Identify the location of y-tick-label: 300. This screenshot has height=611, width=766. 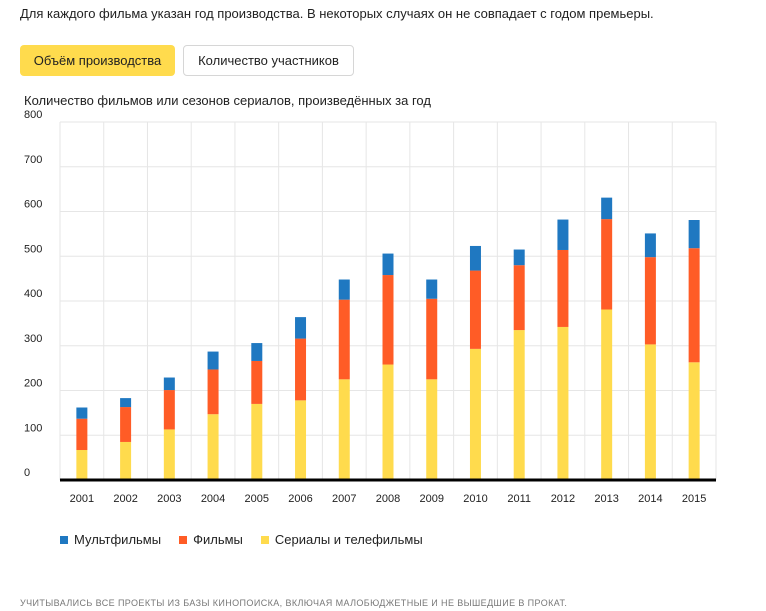
(33, 339).